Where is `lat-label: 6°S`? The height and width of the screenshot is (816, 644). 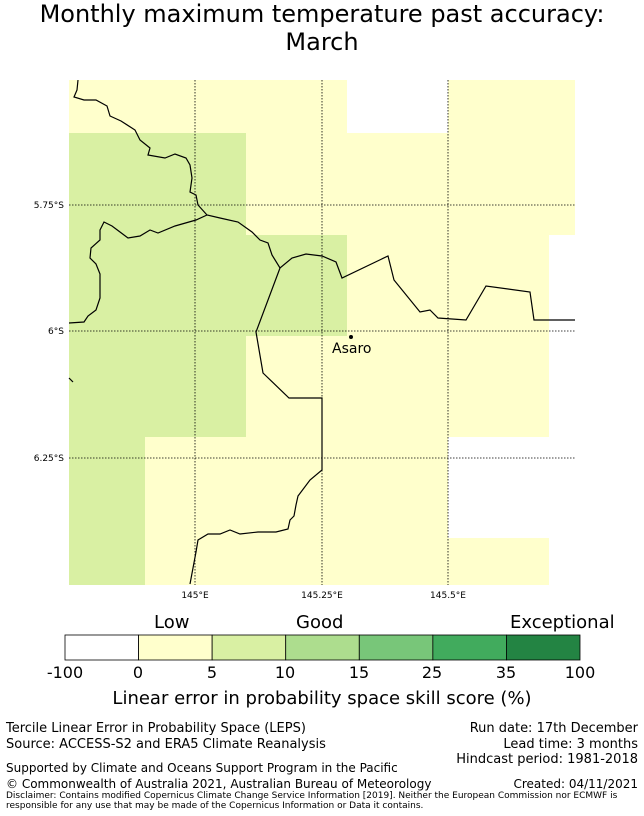
lat-label: 6°S is located at coordinates (56, 332).